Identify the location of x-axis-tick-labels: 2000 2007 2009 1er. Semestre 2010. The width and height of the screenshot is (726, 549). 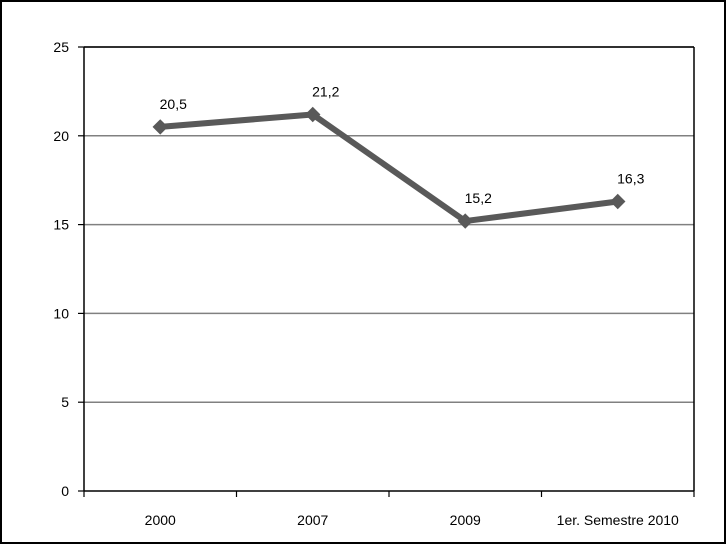
(412, 520).